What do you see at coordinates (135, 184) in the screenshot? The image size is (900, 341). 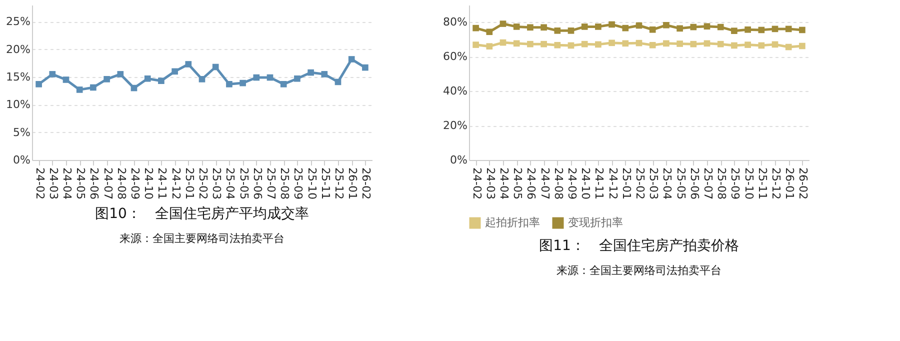 I see `x-tick-label: 24-09` at bounding box center [135, 184].